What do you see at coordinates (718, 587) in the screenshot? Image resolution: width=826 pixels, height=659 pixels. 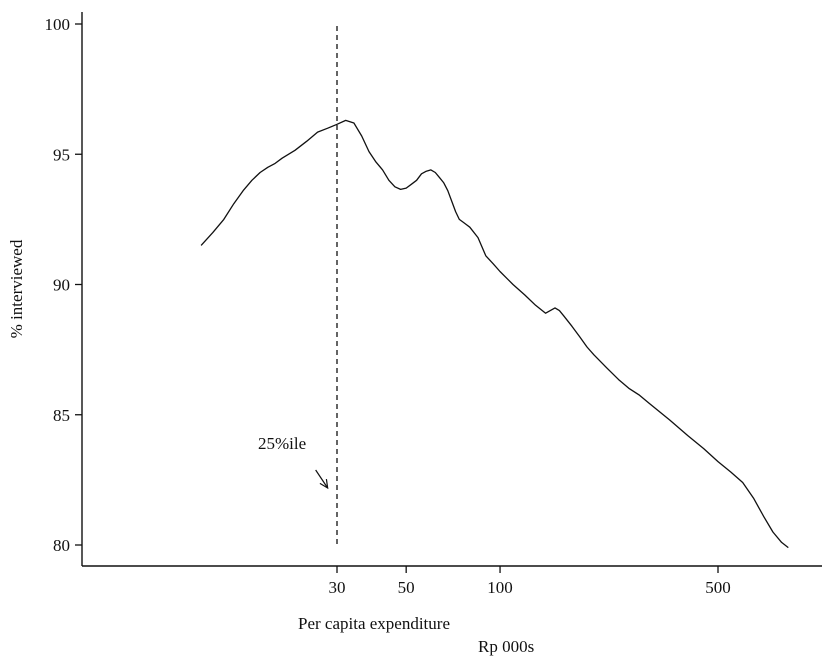 I see `x-tick-label: 500` at bounding box center [718, 587].